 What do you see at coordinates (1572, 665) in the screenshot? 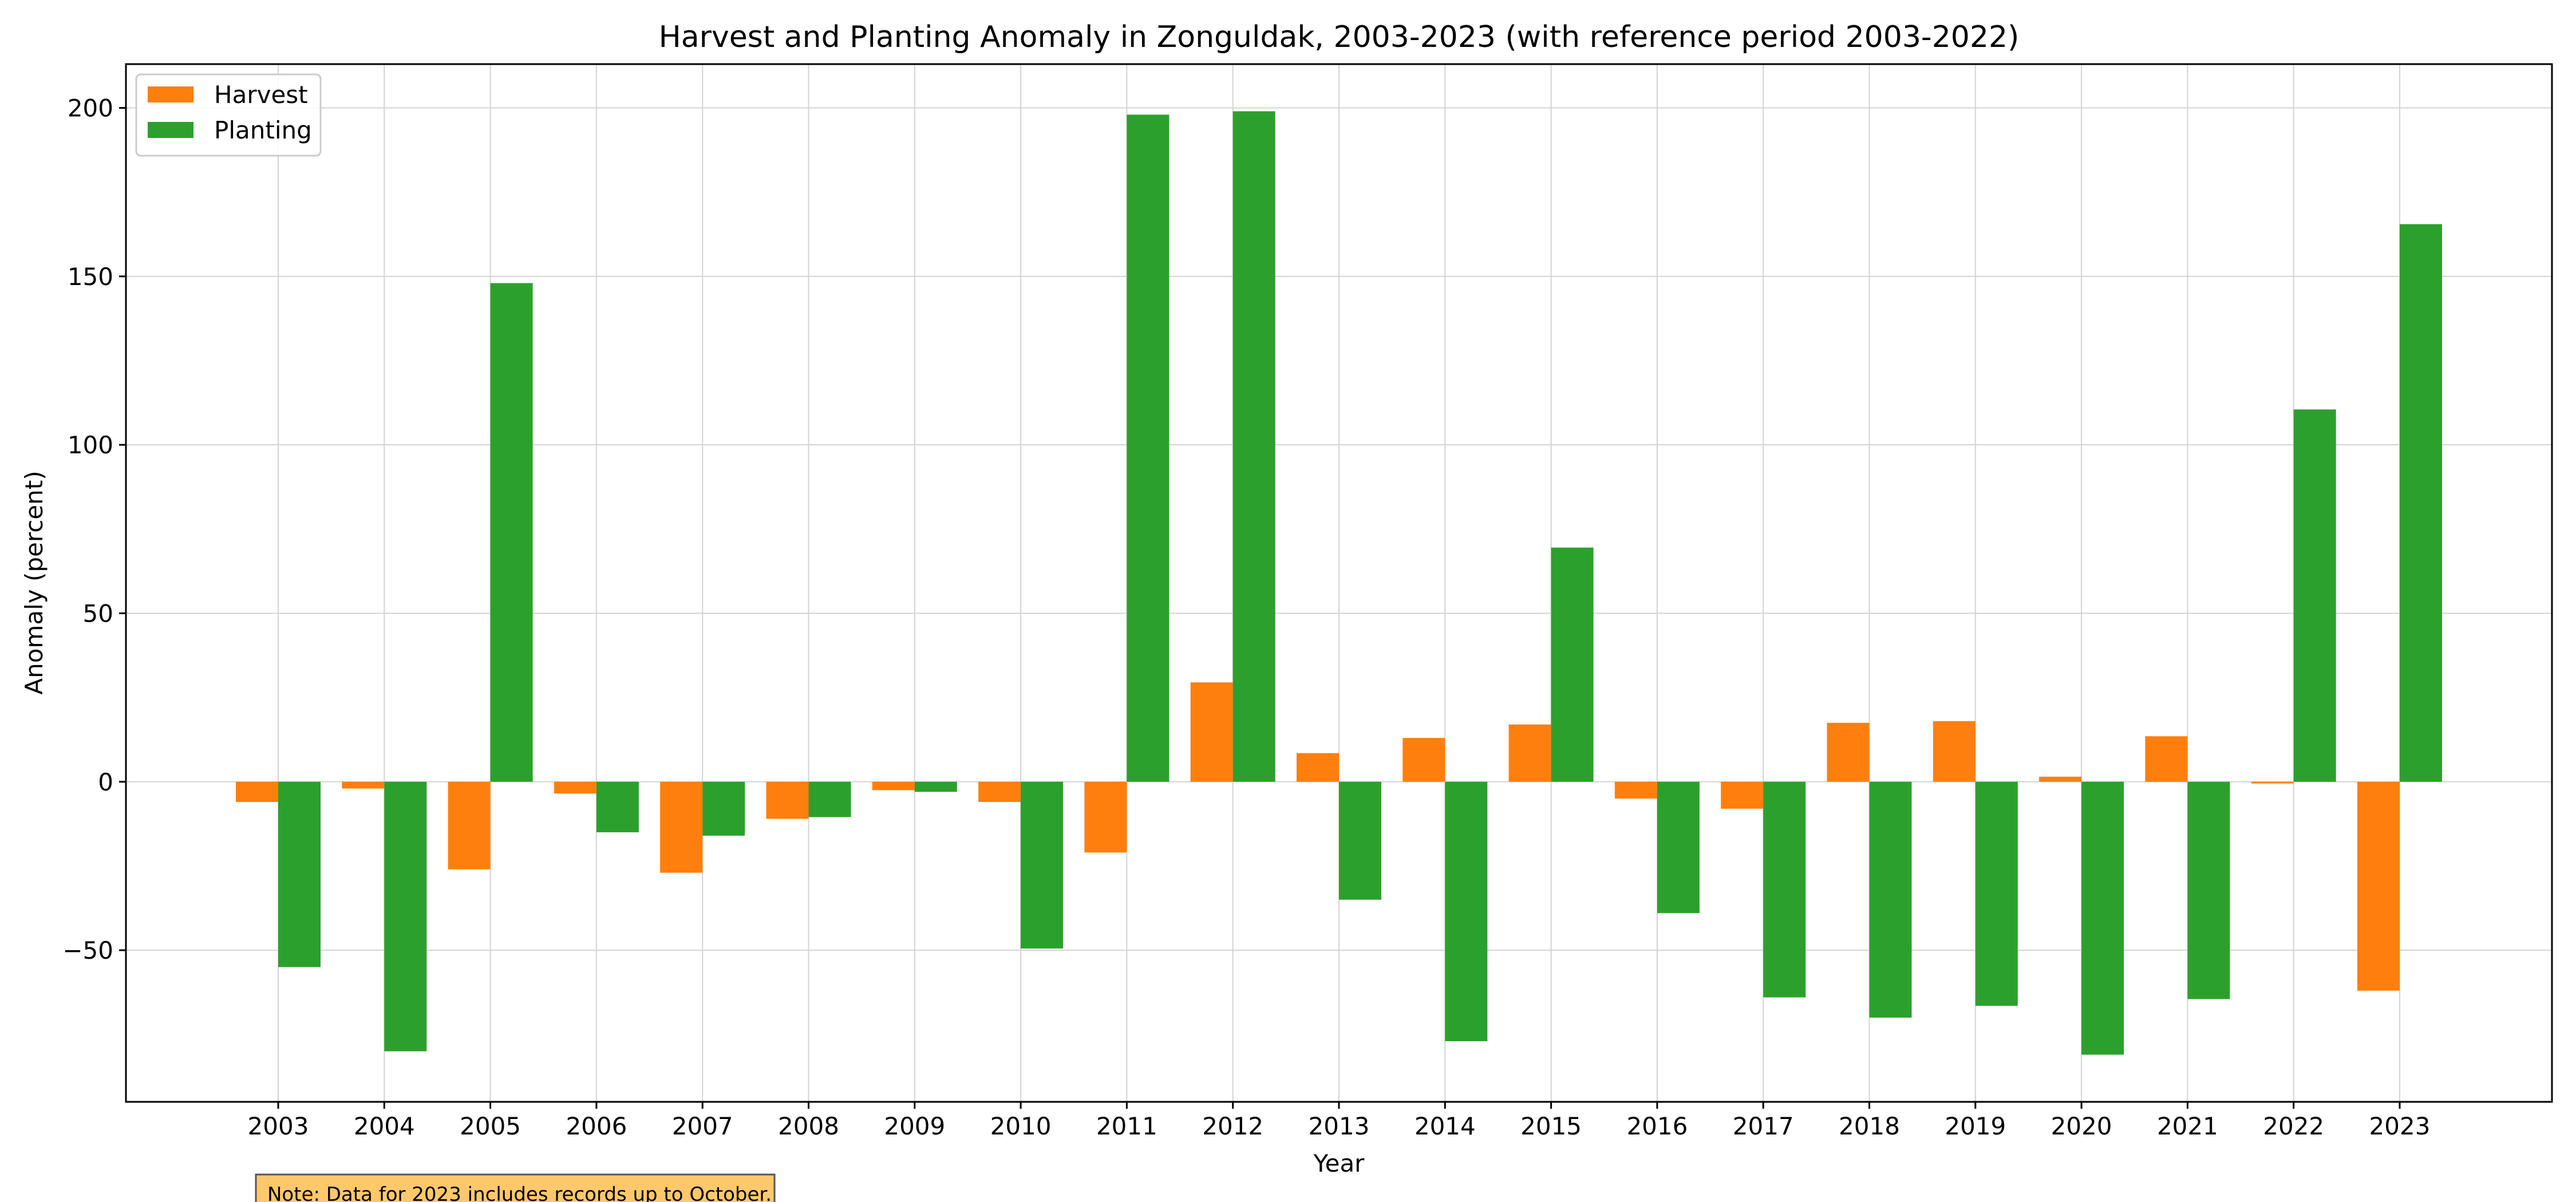
I see `bar-planting-2015` at bounding box center [1572, 665].